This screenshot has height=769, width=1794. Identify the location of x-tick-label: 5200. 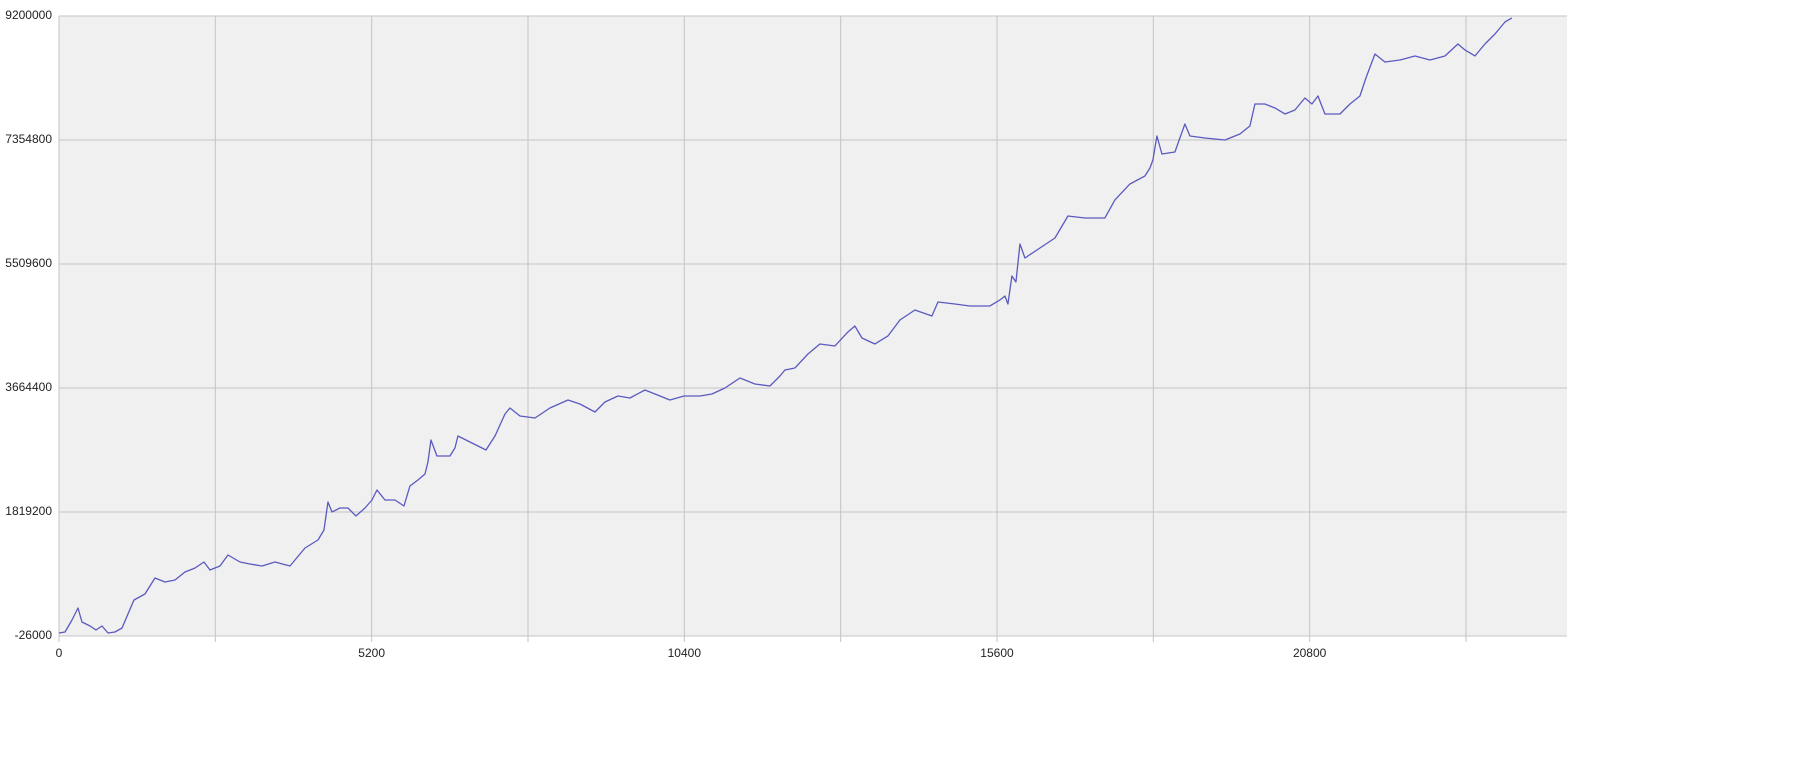
(371, 653).